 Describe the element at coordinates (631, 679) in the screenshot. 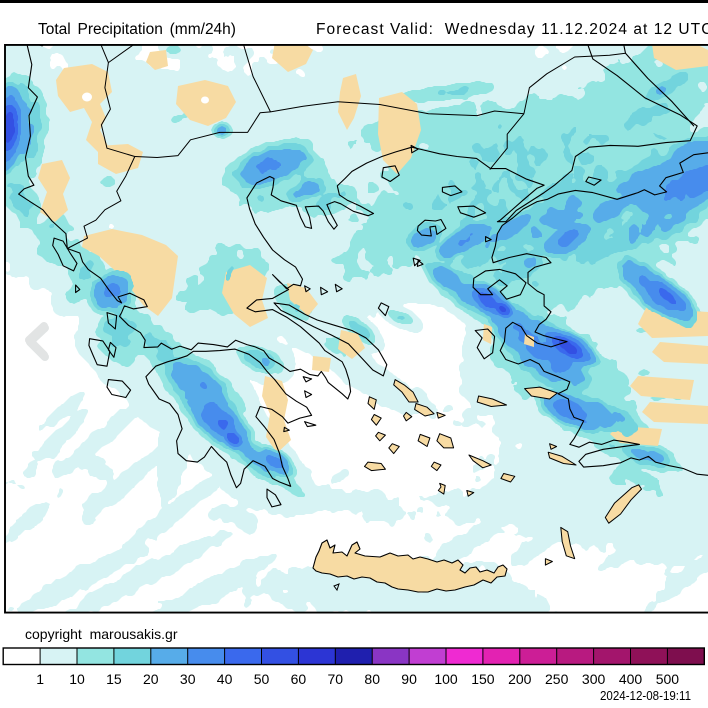

I see `svg-text: 400` at that location.